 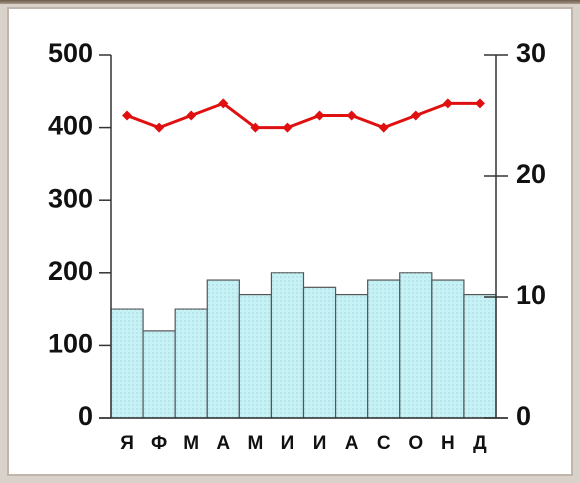 What do you see at coordinates (531, 53) in the screenshot?
I see `y2-tick-label: 30` at bounding box center [531, 53].